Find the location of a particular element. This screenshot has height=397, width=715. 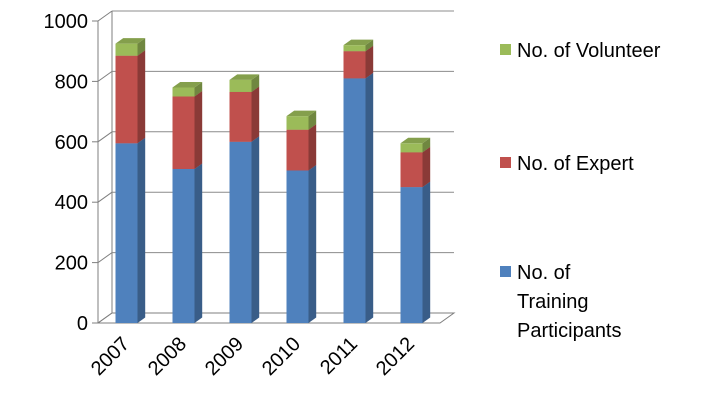

legend-label: Participants is located at coordinates (569, 331).